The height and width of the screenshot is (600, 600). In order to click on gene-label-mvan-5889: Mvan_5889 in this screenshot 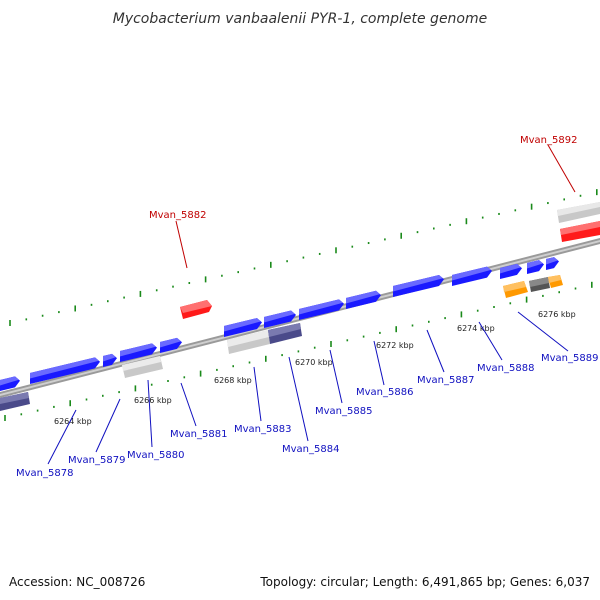, I will do `click(569, 358)`.